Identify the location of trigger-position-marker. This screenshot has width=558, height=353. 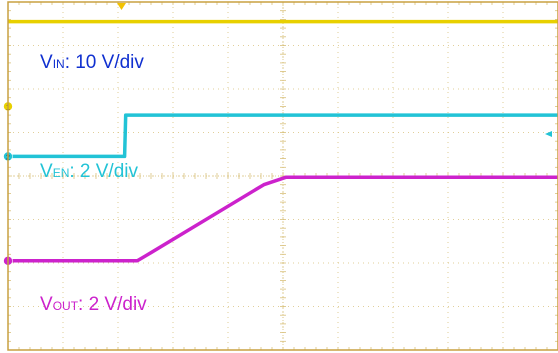
(121, 6).